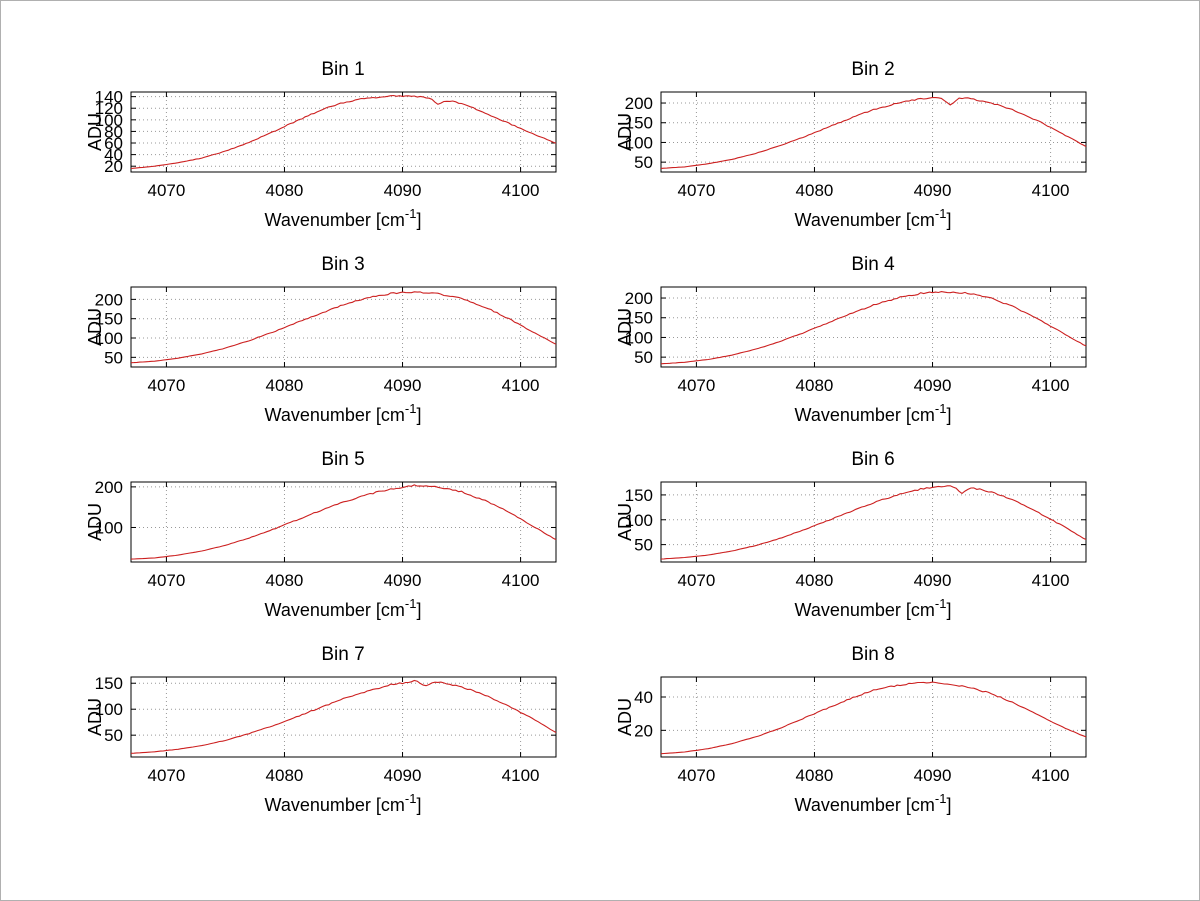  What do you see at coordinates (873, 264) in the screenshot?
I see `subplot-title: Bin 4` at bounding box center [873, 264].